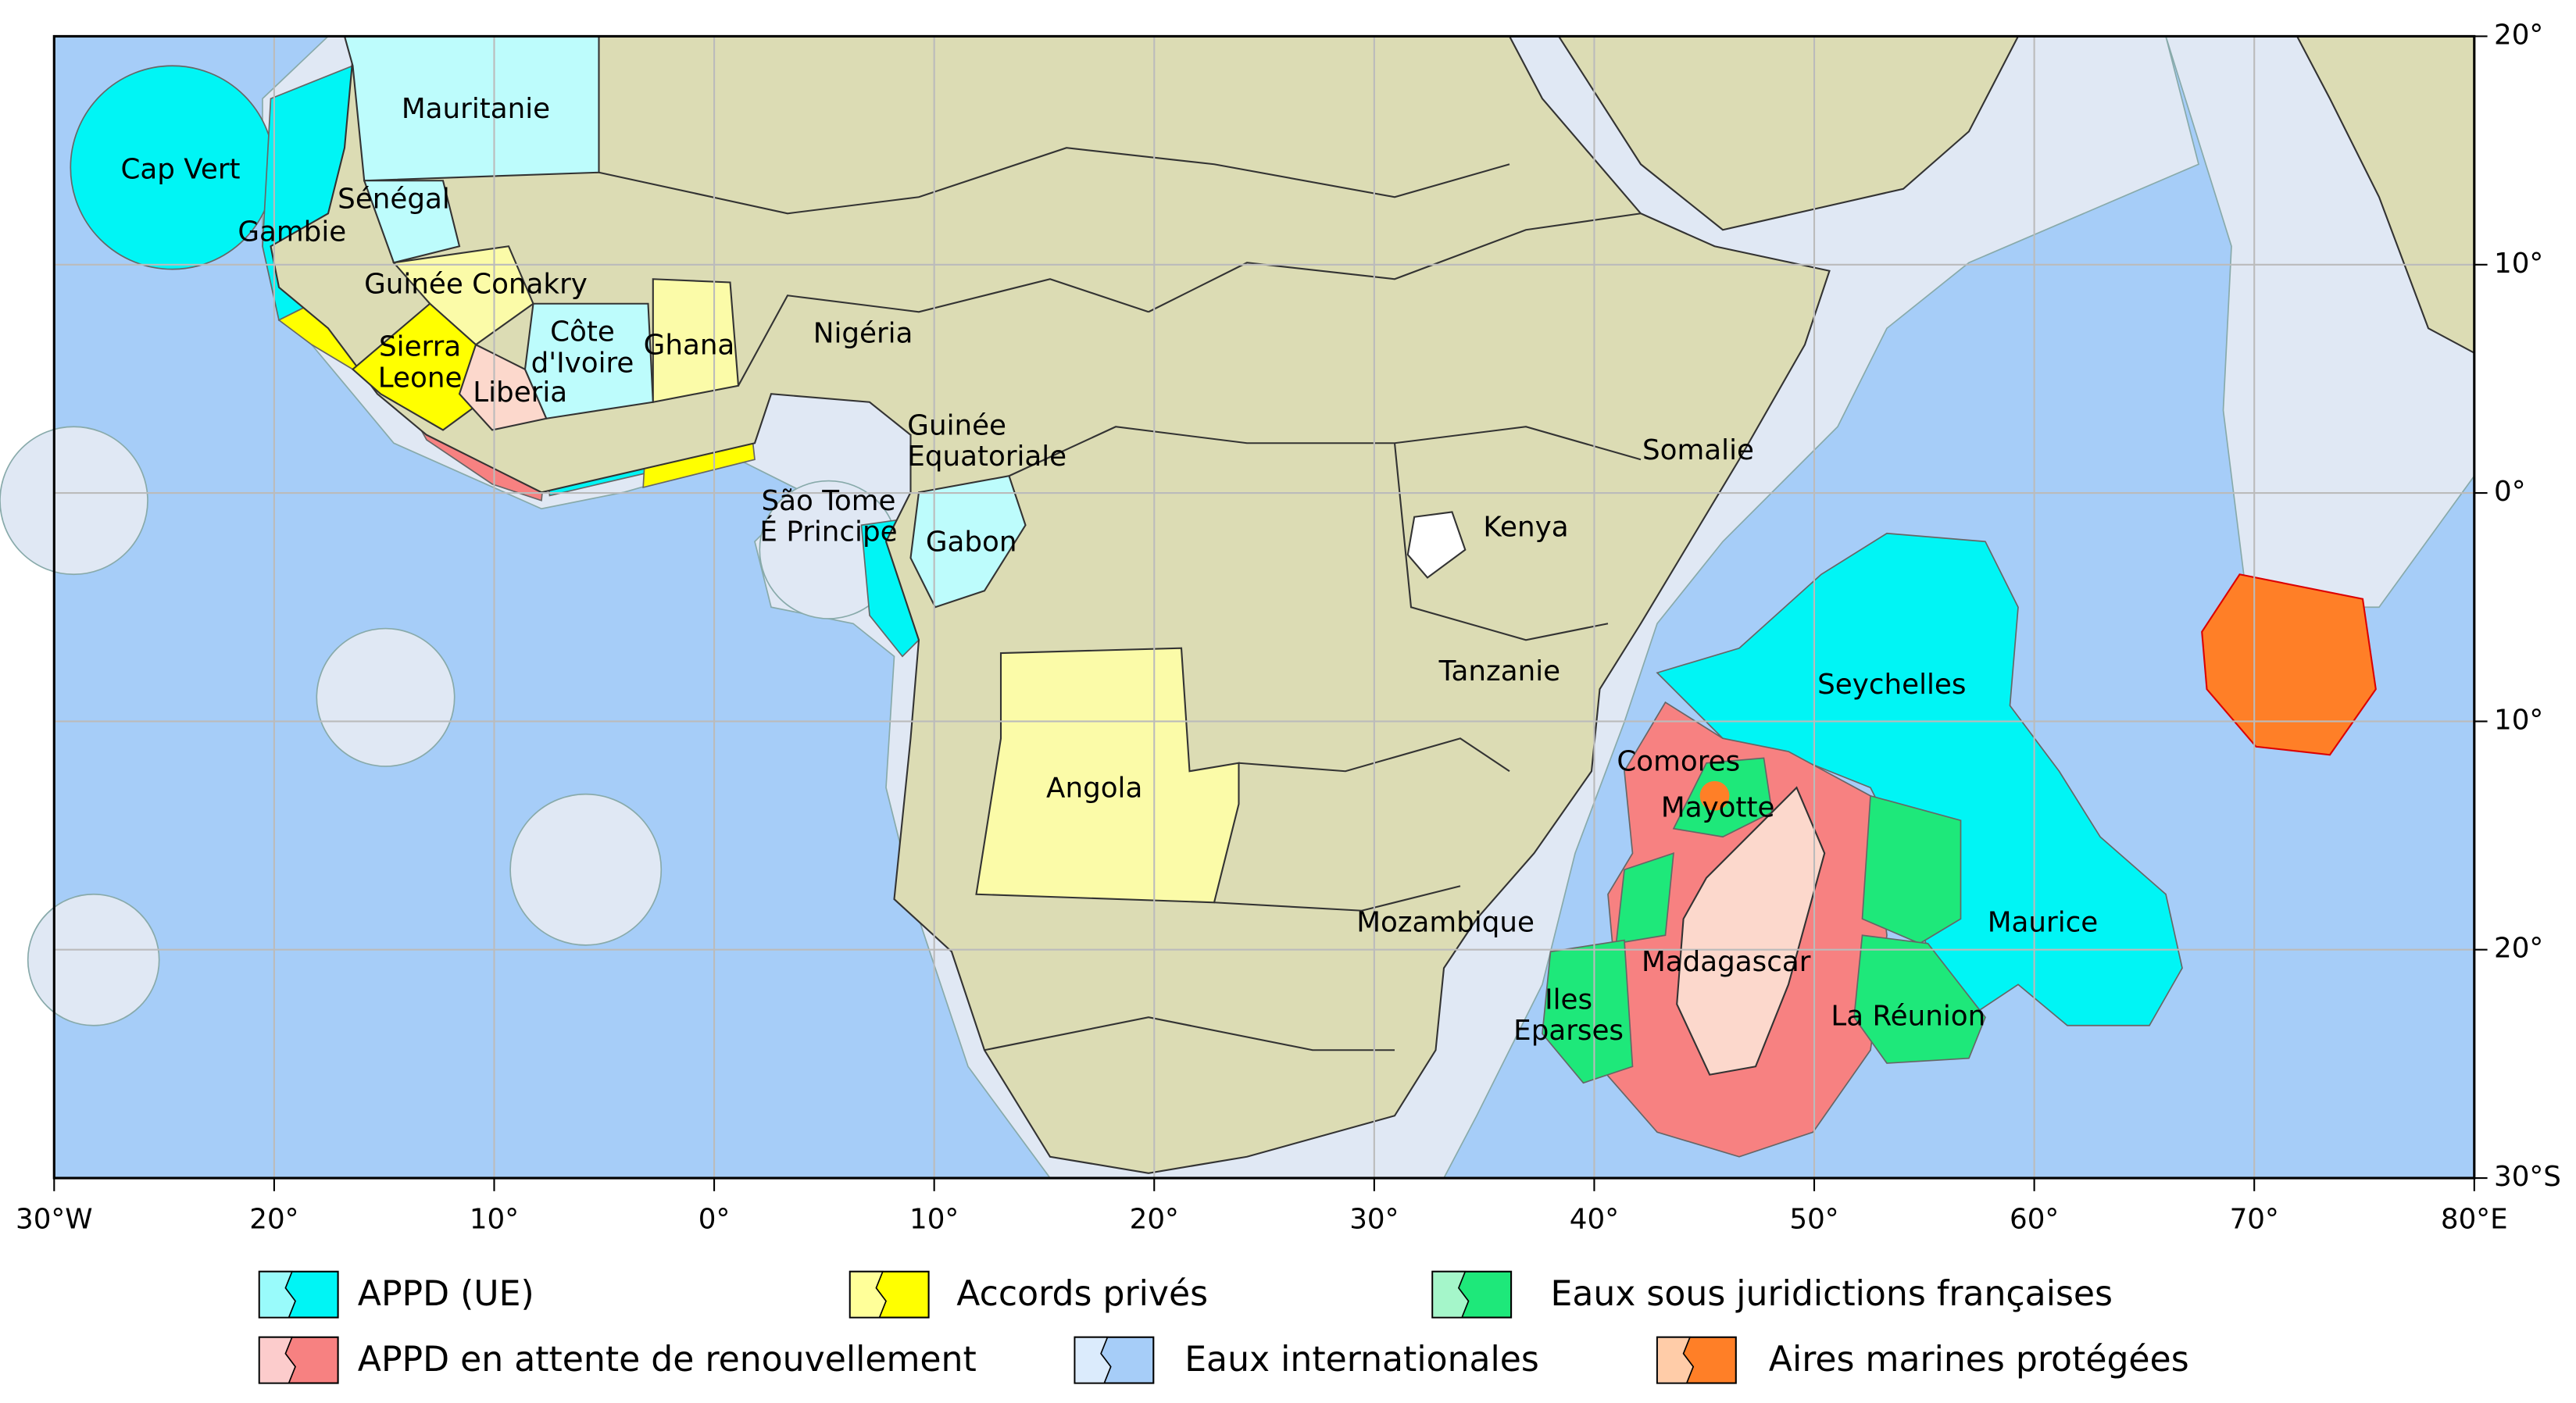 This screenshot has width=2576, height=1403. What do you see at coordinates (1911, 869) in the screenshot?
I see `eez-tromelin` at bounding box center [1911, 869].